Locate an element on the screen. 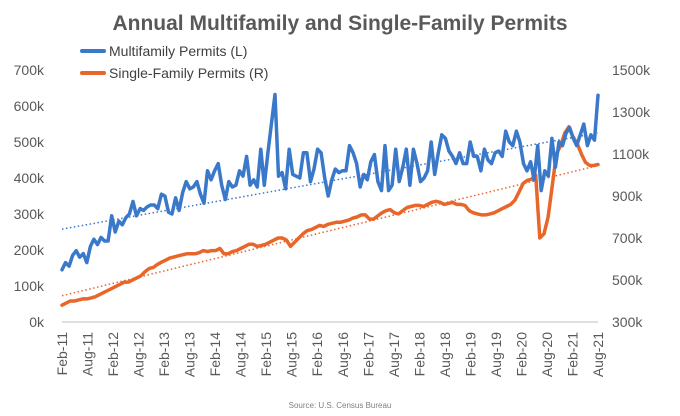  left-axis-ticks: 0k 100k 200k 300k 400k 500k 600k 700k is located at coordinates (29, 196).